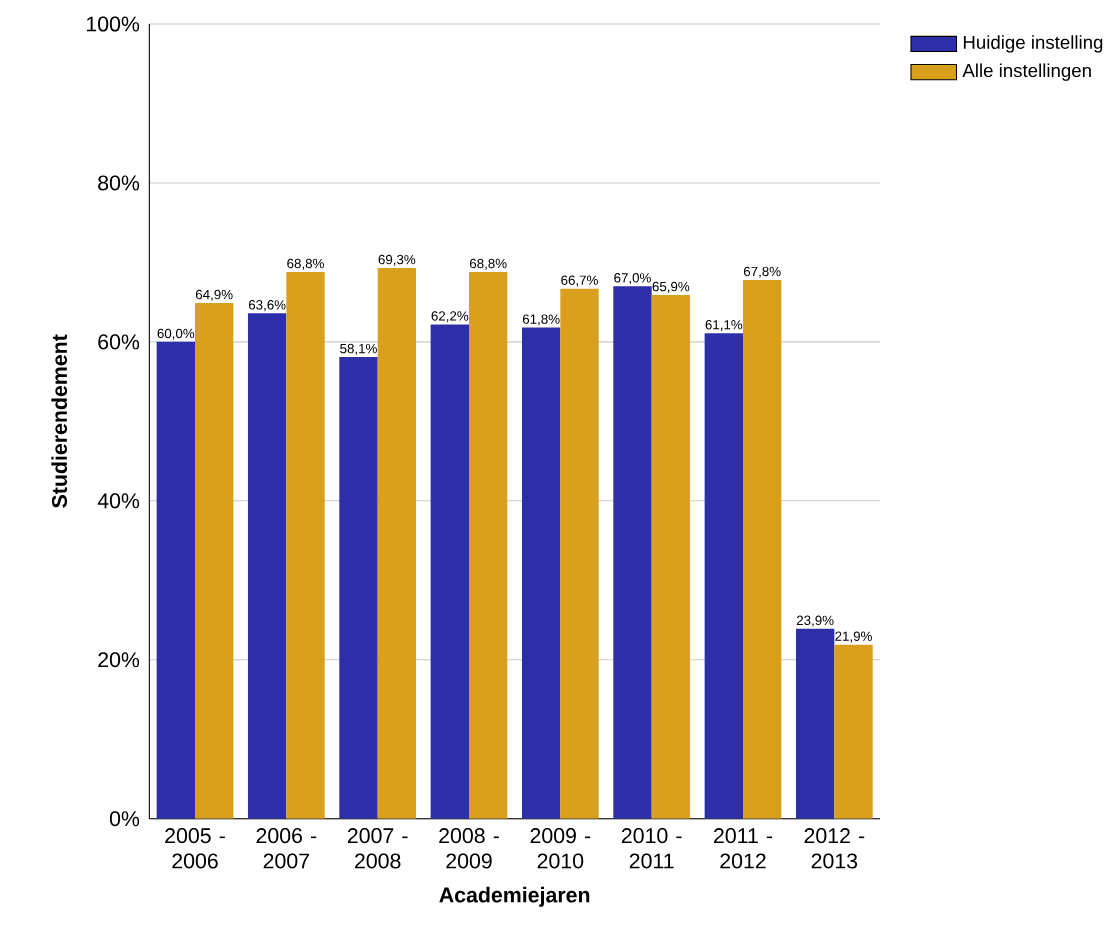 The width and height of the screenshot is (1120, 952). Describe the element at coordinates (113, 24) in the screenshot. I see `y-tick-label: 100%` at that location.